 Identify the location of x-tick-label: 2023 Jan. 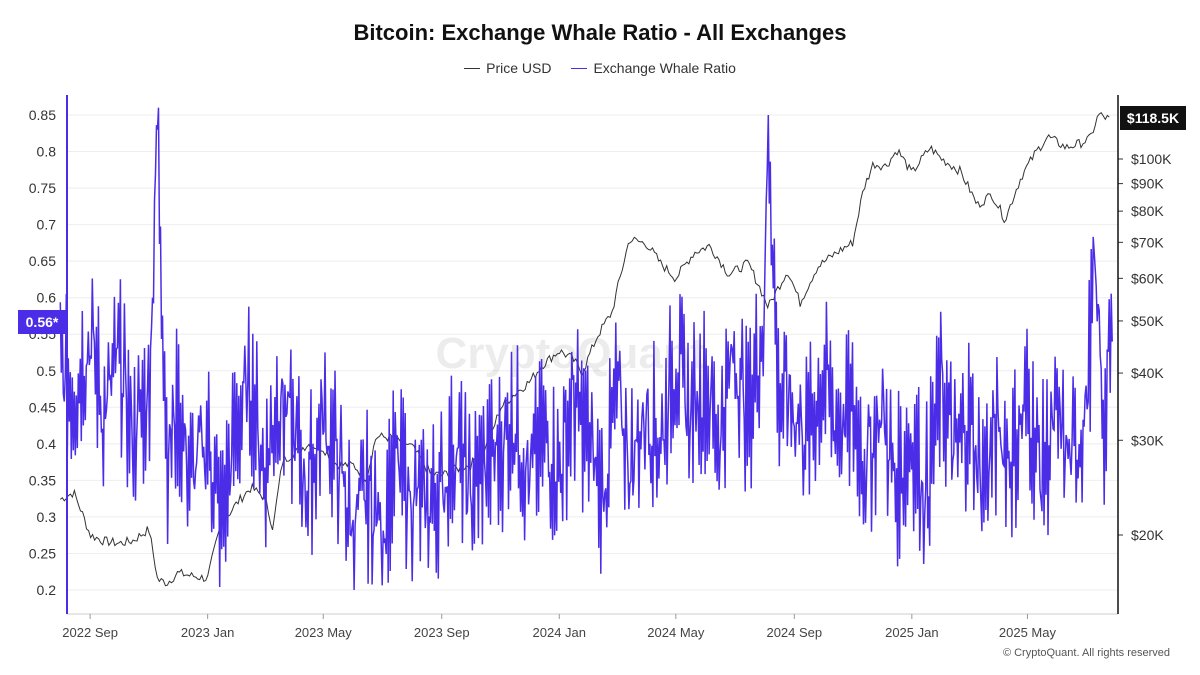
(208, 632).